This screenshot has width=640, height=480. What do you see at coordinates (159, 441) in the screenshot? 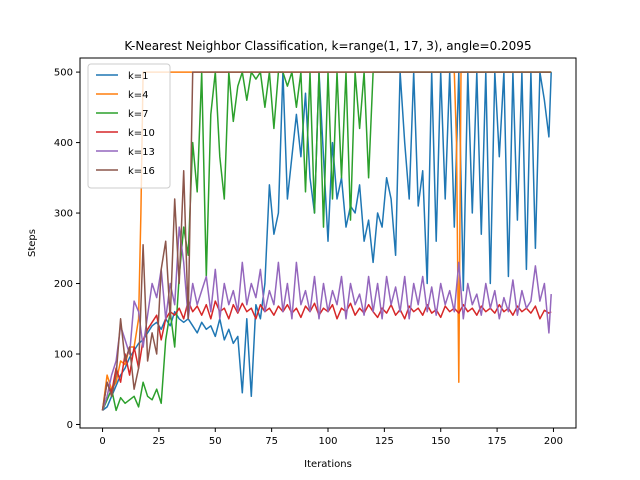
I see `x-tick-label: 25` at bounding box center [159, 441].